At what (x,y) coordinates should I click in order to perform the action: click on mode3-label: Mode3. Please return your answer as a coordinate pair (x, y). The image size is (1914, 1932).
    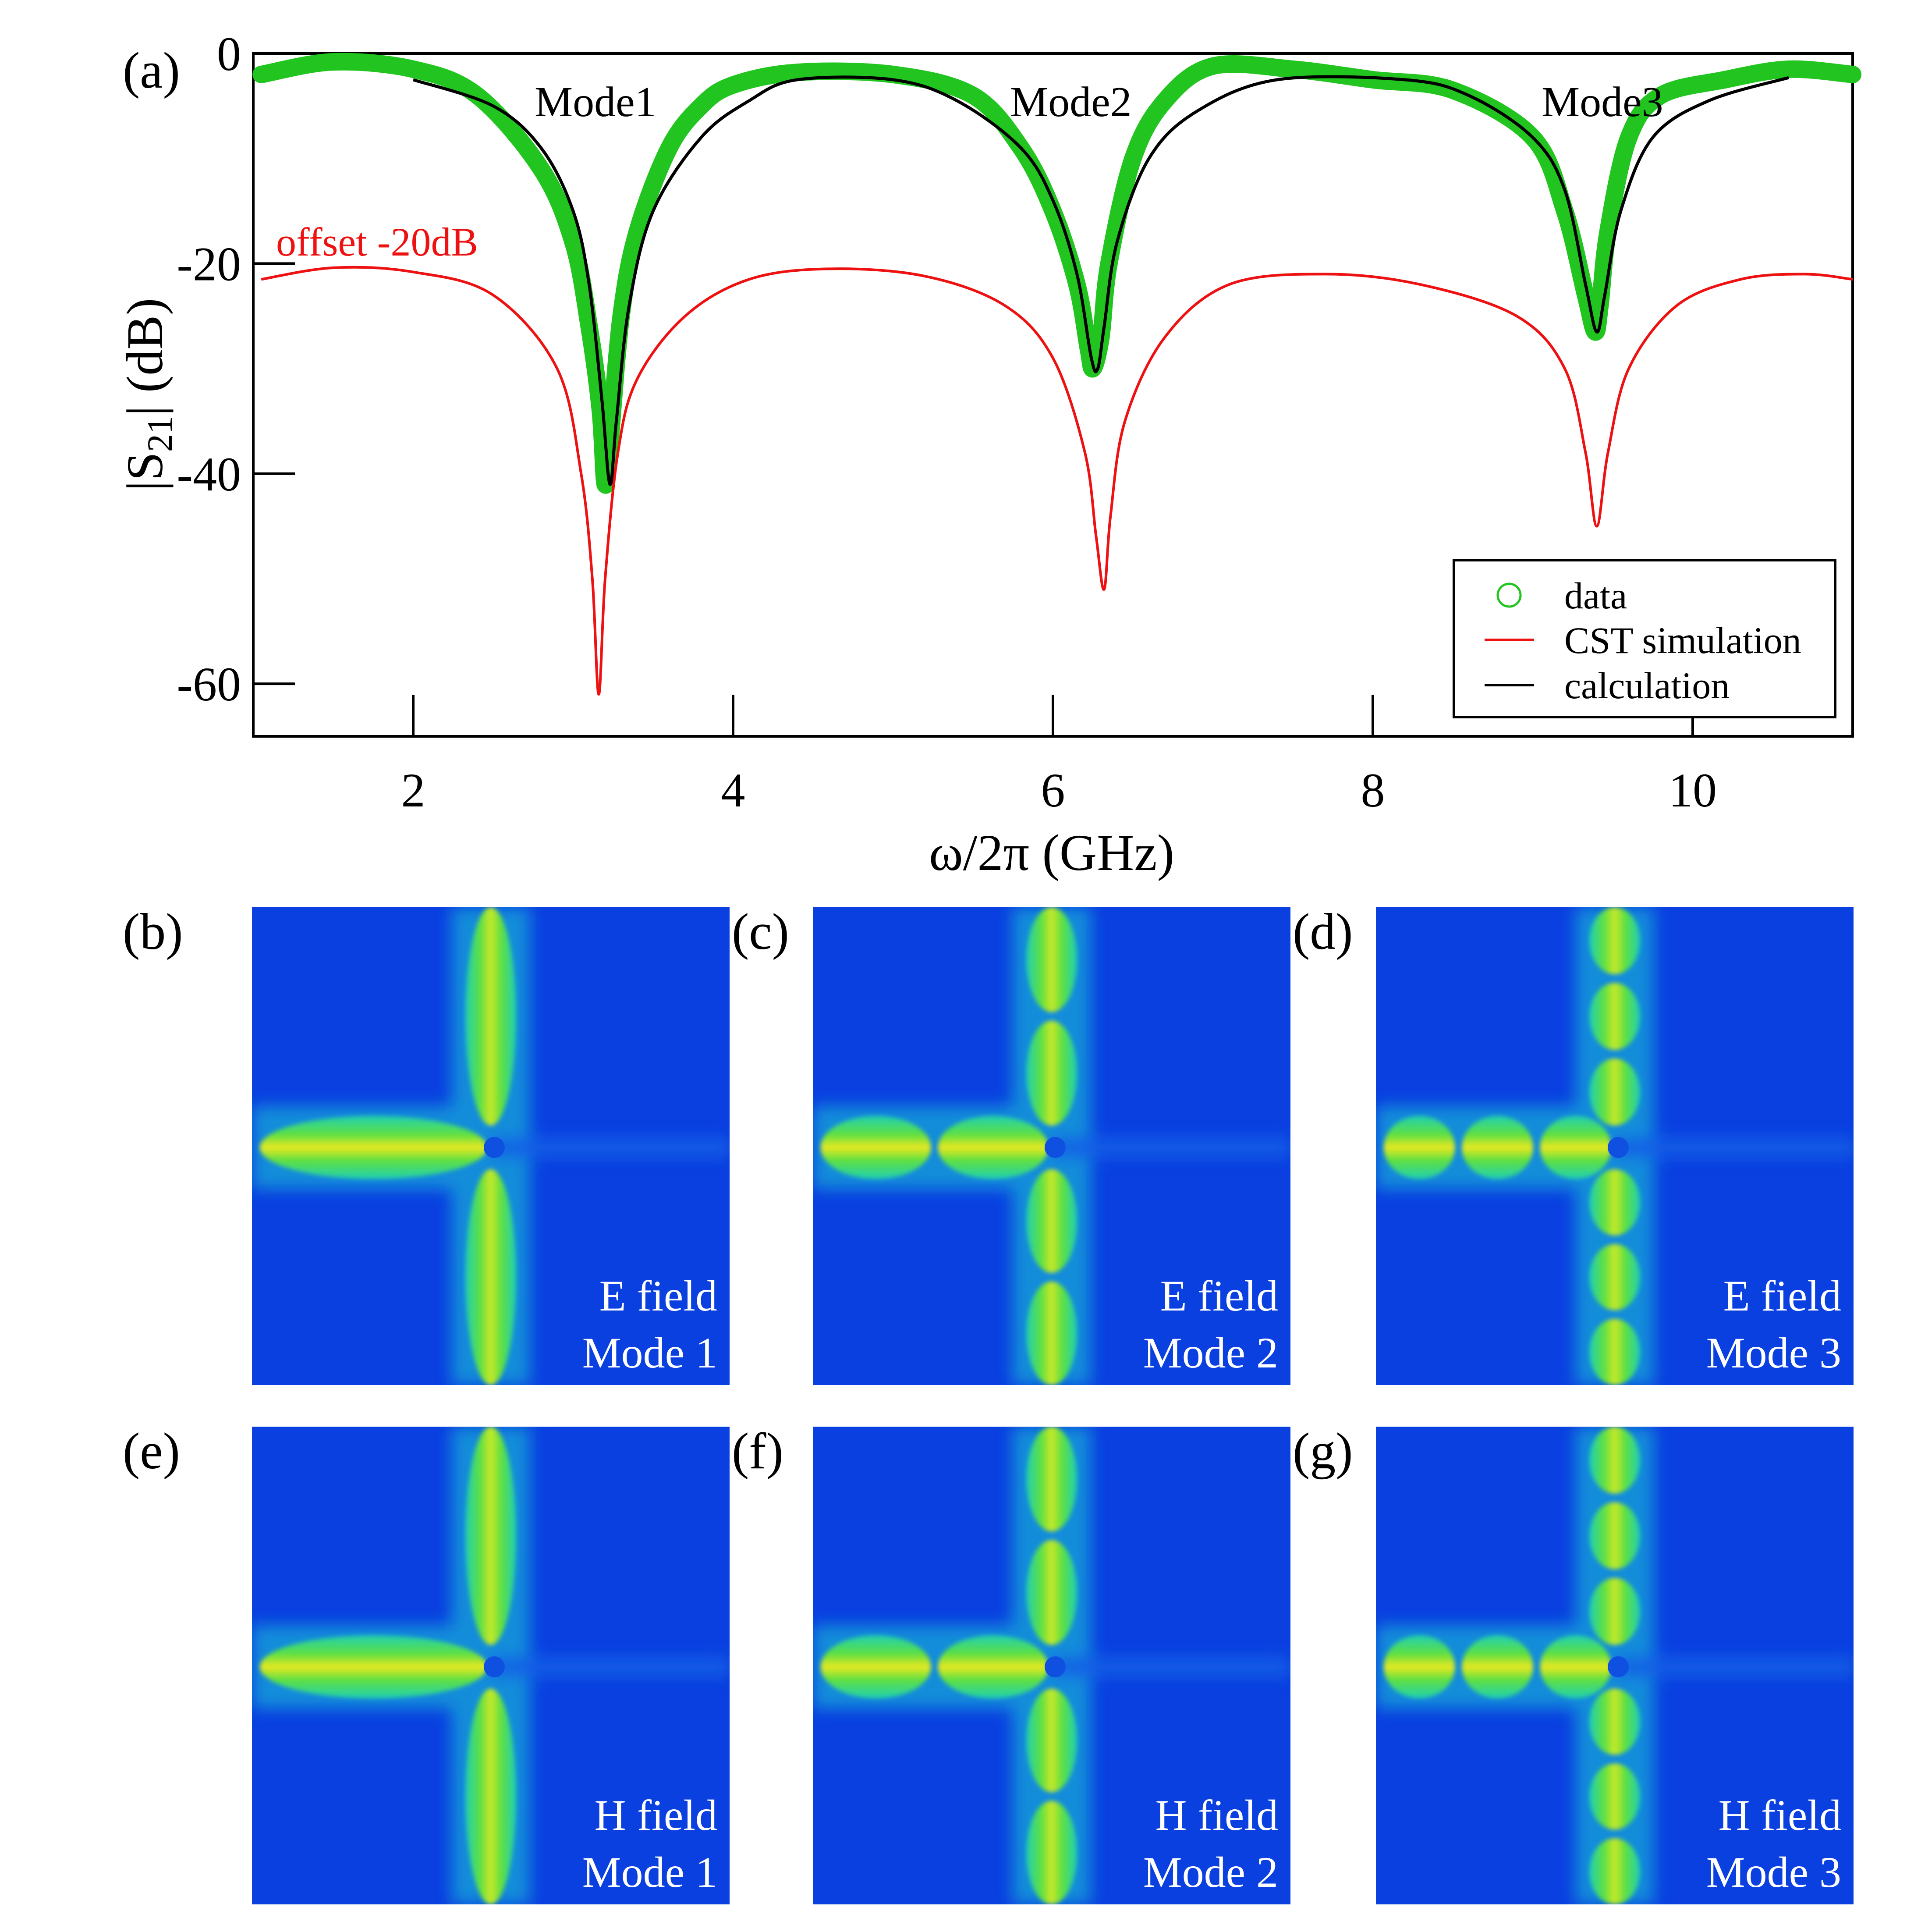
    Looking at the image, I should click on (1602, 102).